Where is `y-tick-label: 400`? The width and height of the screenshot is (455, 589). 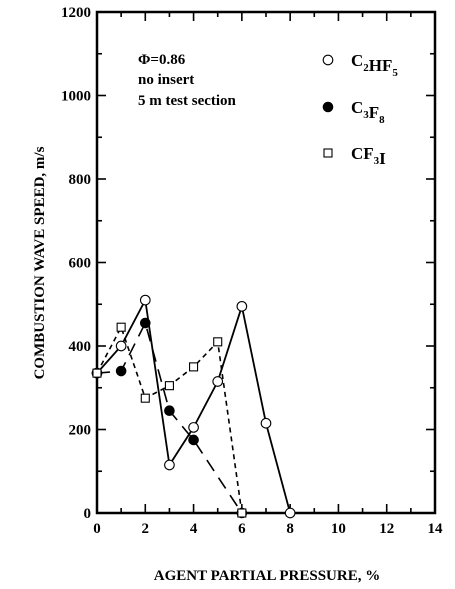
y-tick-label: 400 is located at coordinates (80, 347).